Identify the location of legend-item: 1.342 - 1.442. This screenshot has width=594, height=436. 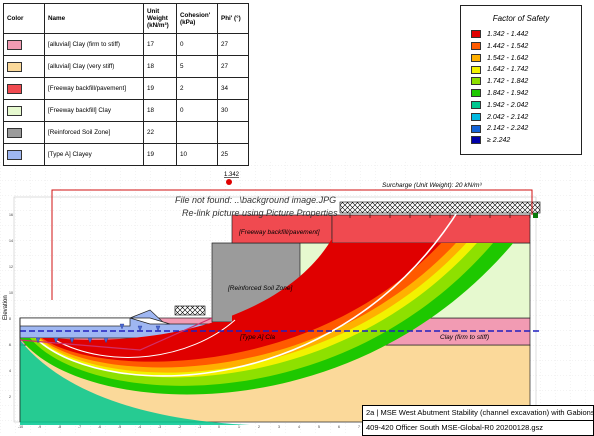
(499, 35).